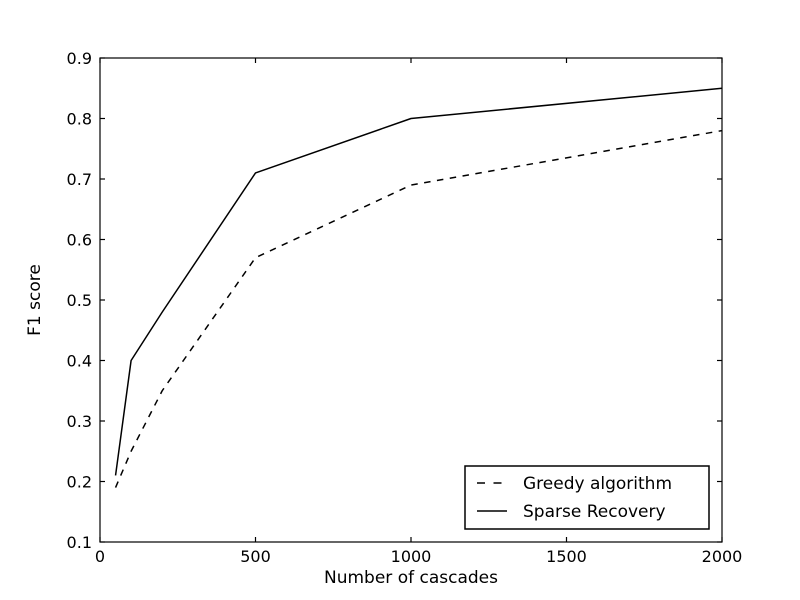 The image size is (800, 600). What do you see at coordinates (35, 300) in the screenshot?
I see `y-axis-label: F1 score` at bounding box center [35, 300].